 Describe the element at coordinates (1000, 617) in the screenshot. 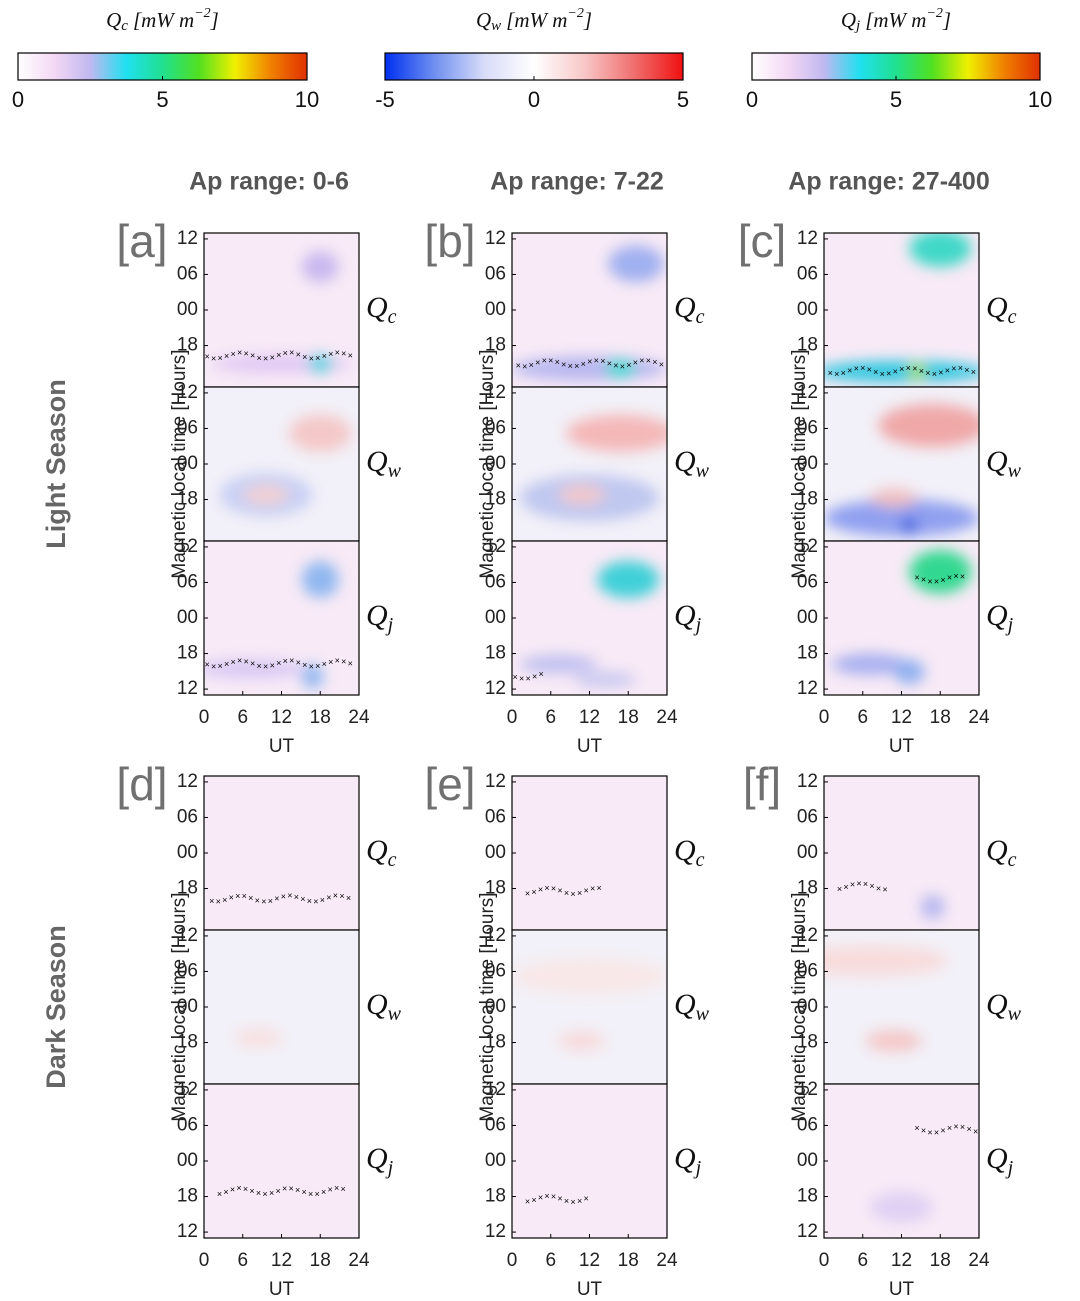

I see `quantity-label: Qj` at that location.